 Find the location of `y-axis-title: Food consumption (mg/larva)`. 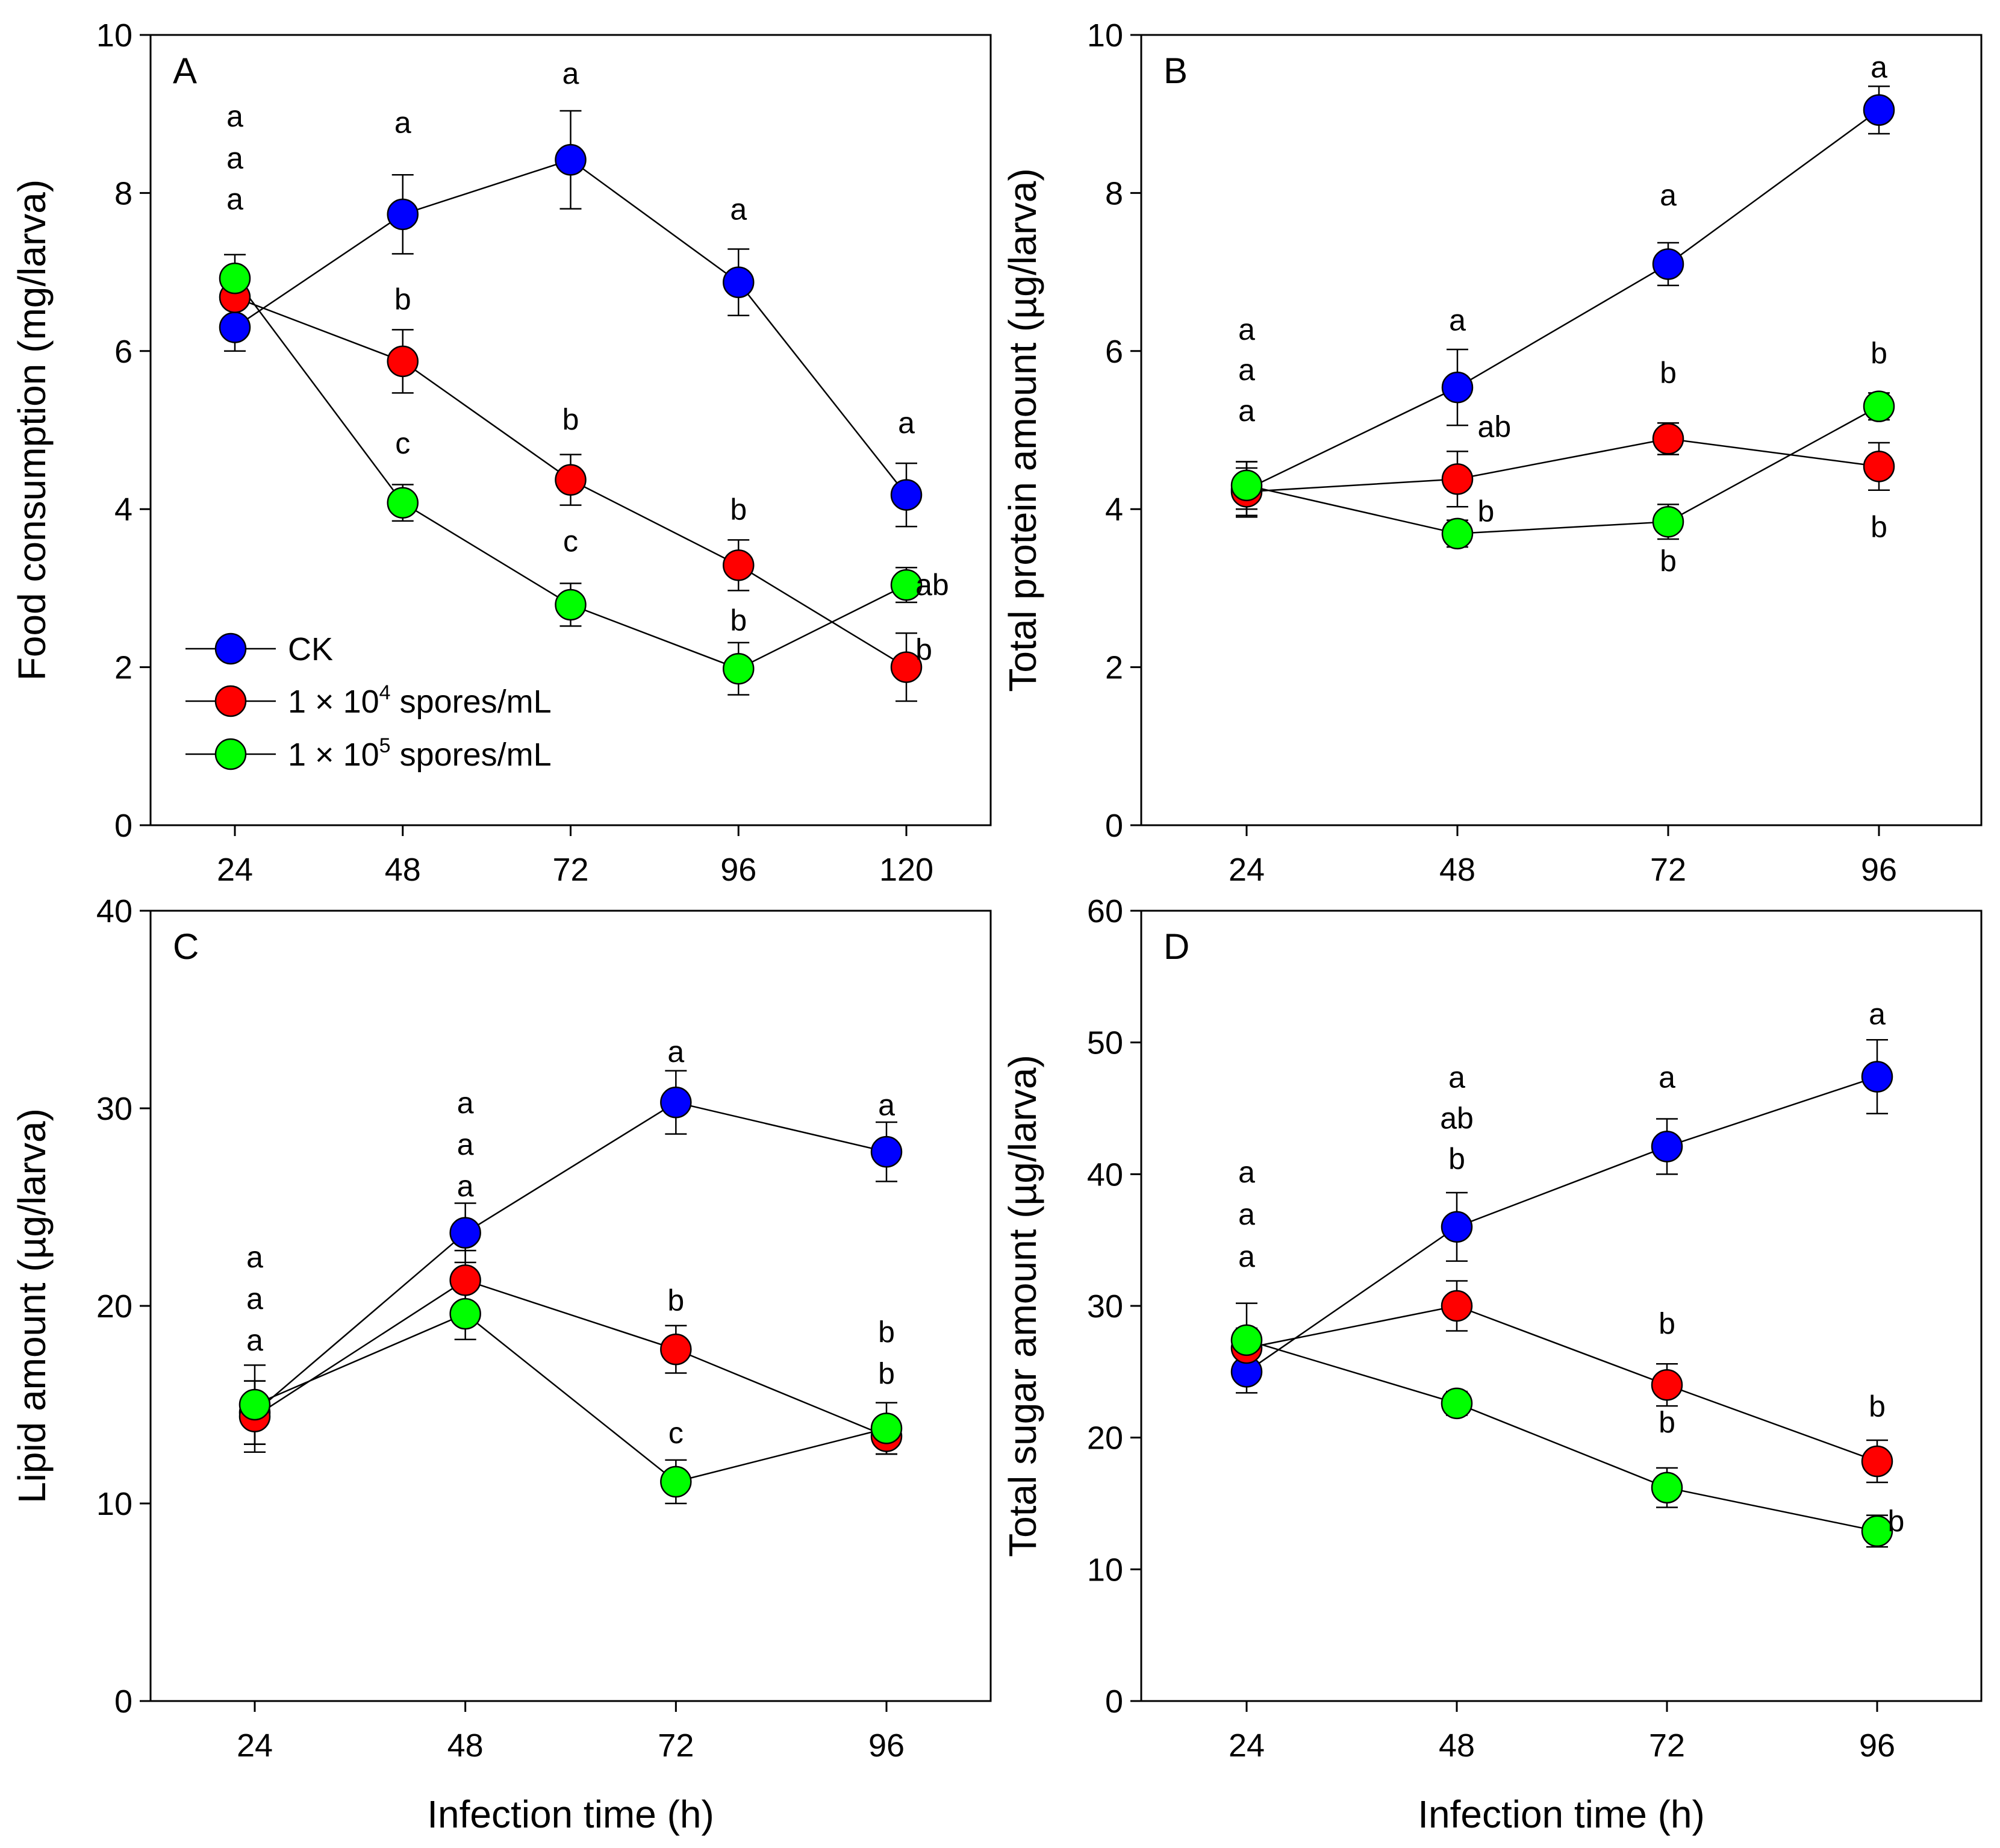

y-axis-title: Food consumption (mg/larva) is located at coordinates (32, 430).